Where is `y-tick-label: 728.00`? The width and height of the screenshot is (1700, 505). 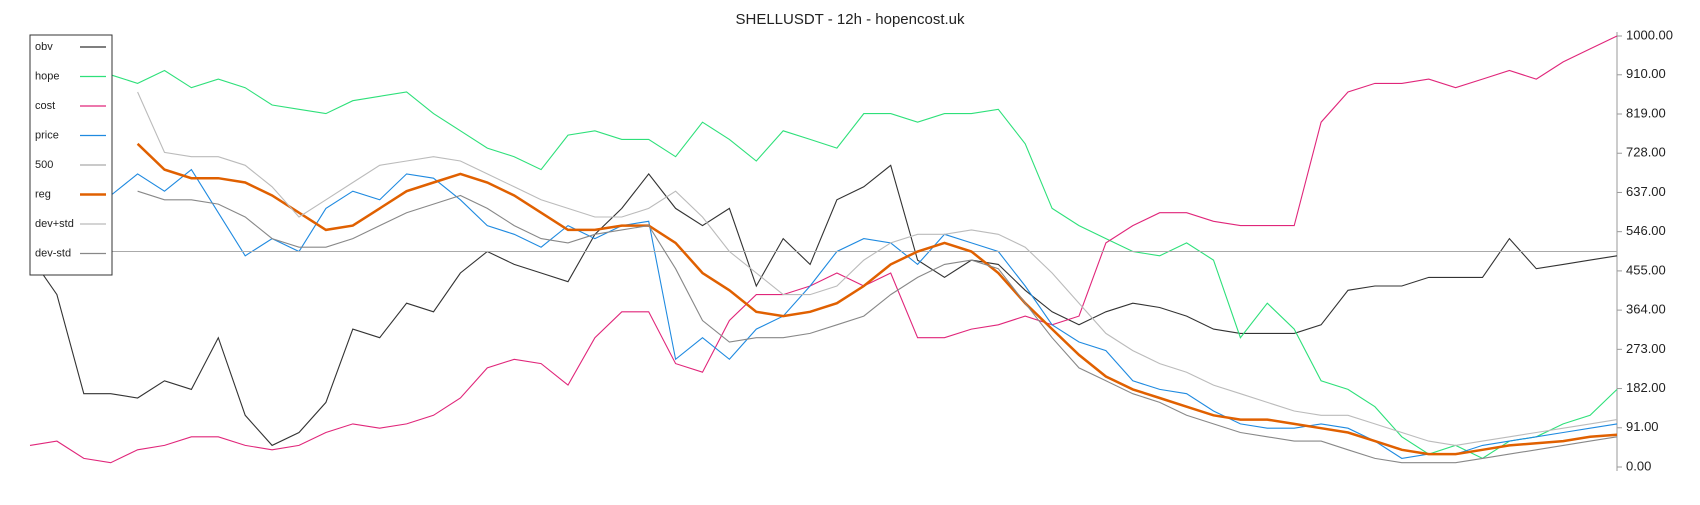 y-tick-label: 728.00 is located at coordinates (1646, 152).